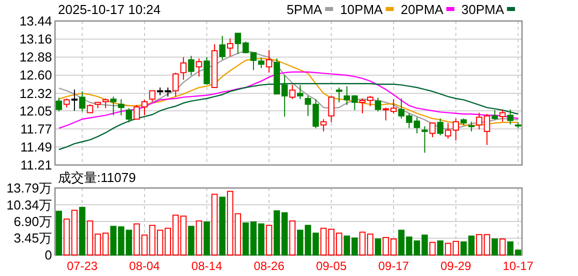 Image resolution: width=578 pixels, height=276 pixels. What do you see at coordinates (304, 9) in the screenshot?
I see `legend-label: 5PMA` at bounding box center [304, 9].